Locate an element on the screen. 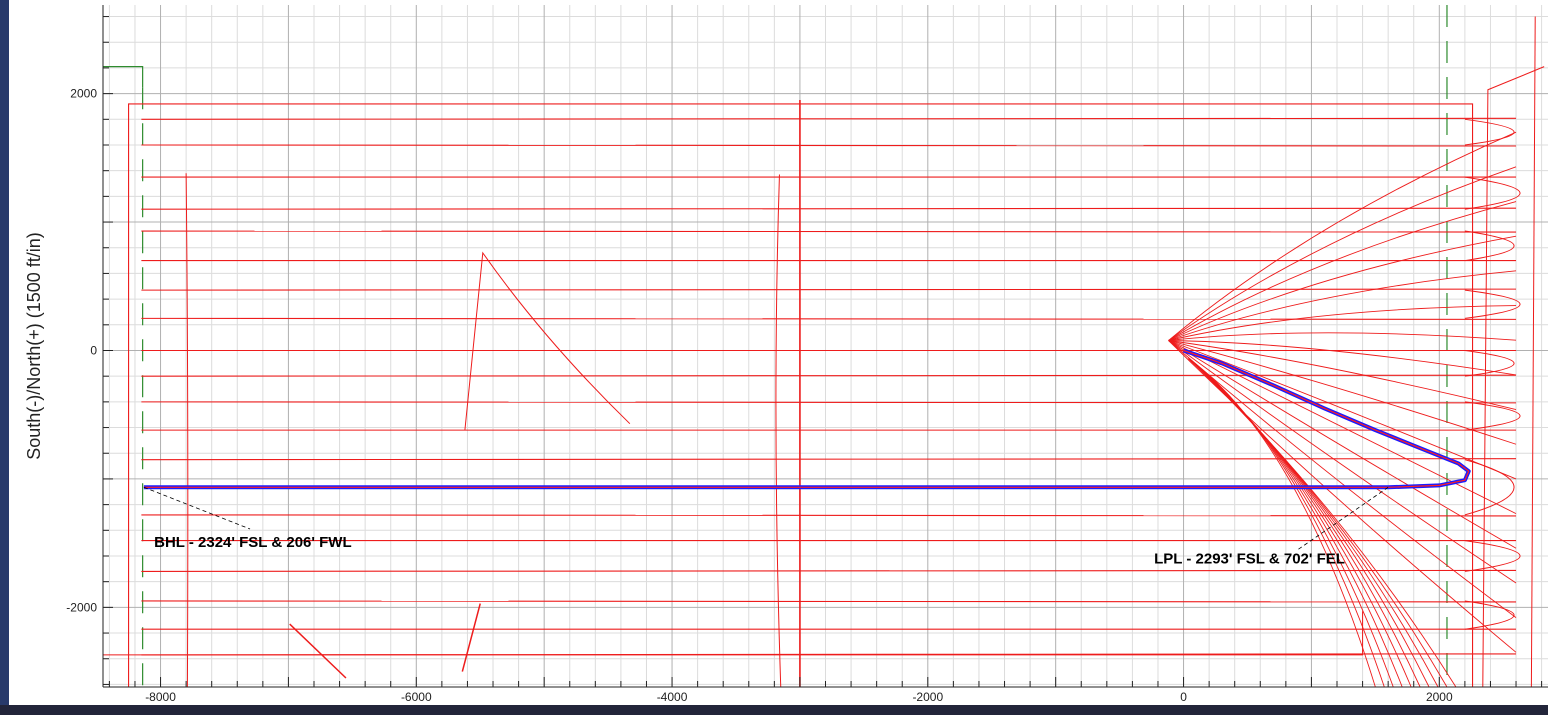 The image size is (1548, 715). bhl-leader is located at coordinates (197, 508).